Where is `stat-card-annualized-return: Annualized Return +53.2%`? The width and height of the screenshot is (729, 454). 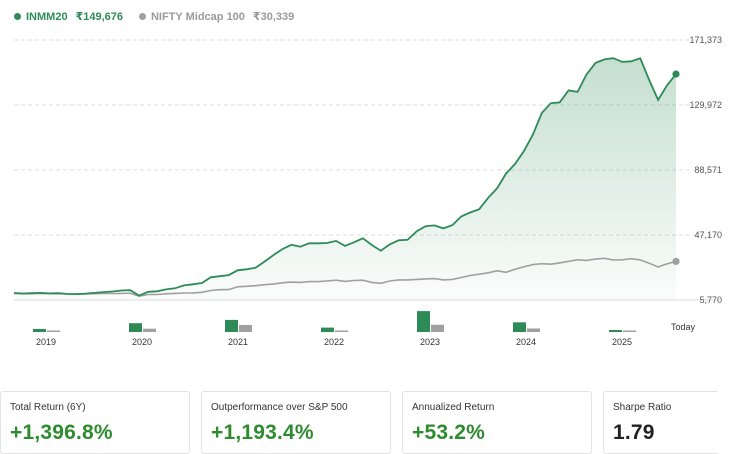 stat-card-annualized-return: Annualized Return +53.2% is located at coordinates (497, 422).